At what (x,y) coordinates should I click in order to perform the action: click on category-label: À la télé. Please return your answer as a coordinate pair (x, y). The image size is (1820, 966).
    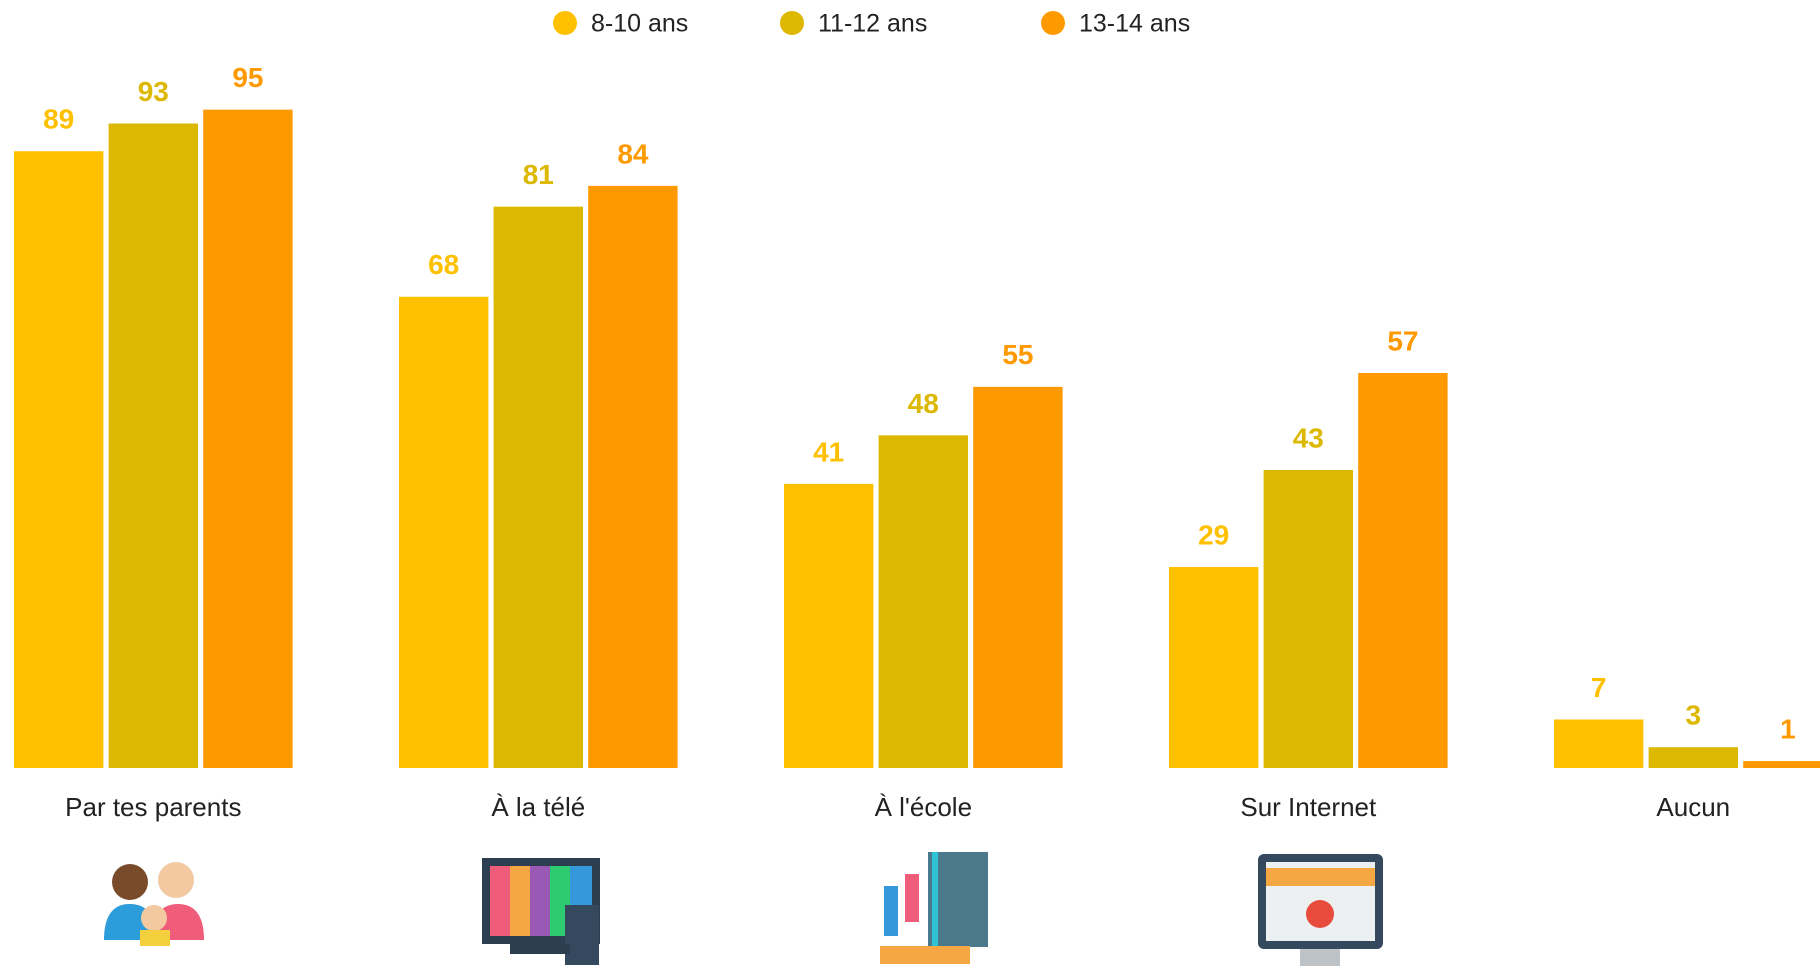
    Looking at the image, I should click on (538, 807).